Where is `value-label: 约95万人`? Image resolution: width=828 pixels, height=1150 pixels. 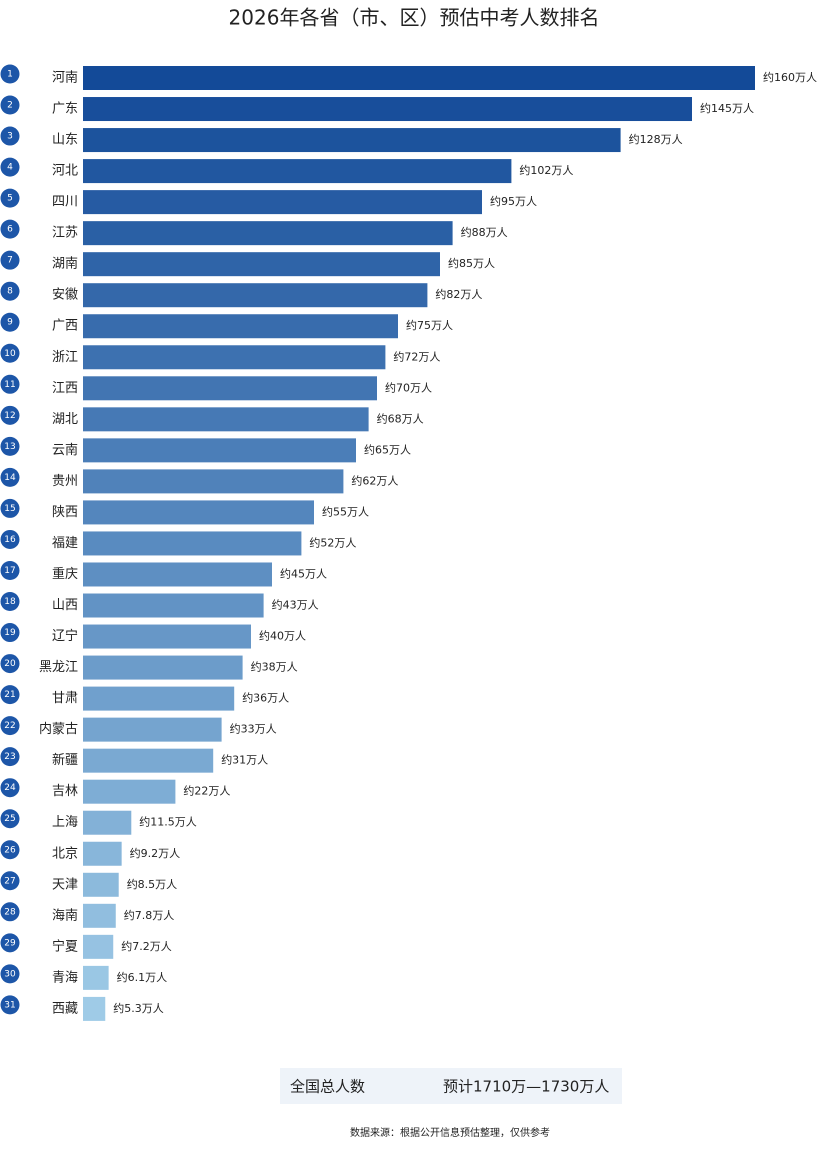 value-label: 约95万人 is located at coordinates (513, 201).